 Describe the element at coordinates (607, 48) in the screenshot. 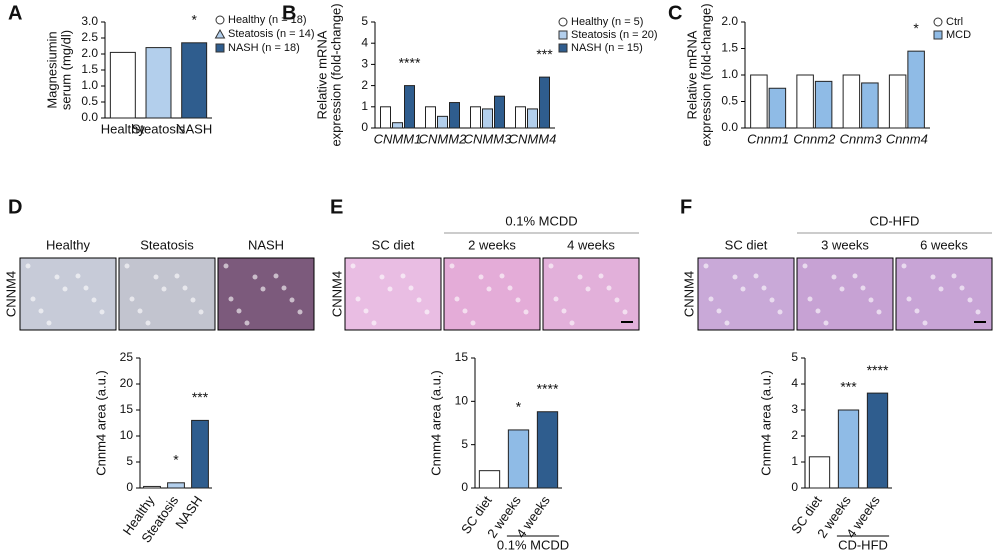

I see `legend-label: NASH (n = 15)` at that location.